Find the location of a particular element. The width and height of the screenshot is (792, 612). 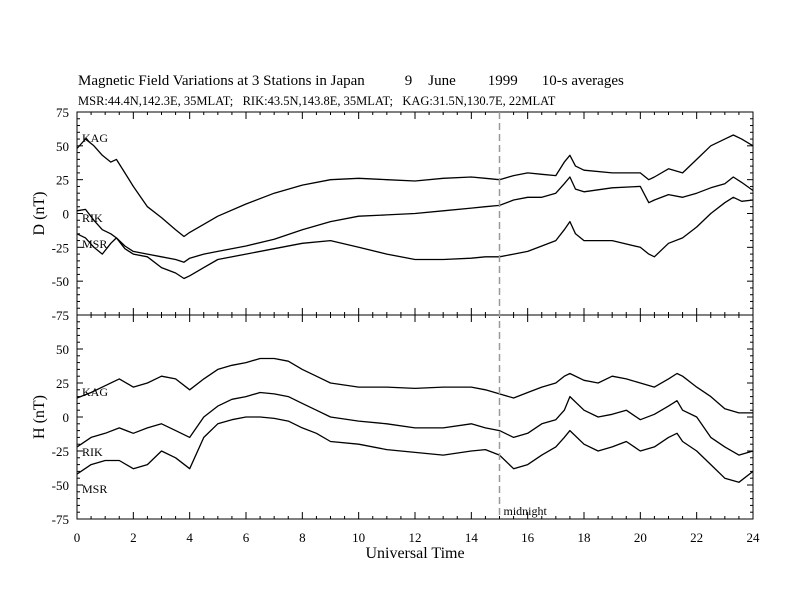

x-tick-label: 18 is located at coordinates (584, 537).